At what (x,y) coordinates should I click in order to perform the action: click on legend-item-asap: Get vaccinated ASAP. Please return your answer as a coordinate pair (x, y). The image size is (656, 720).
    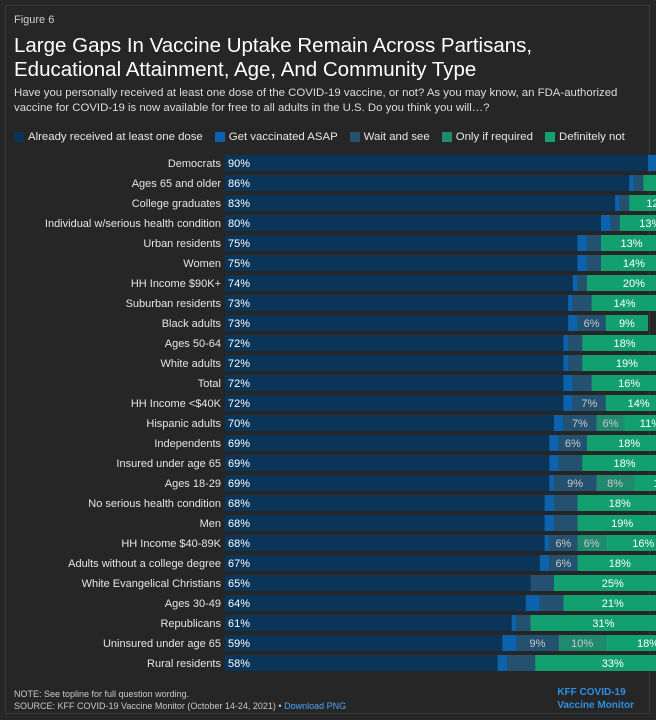
    Looking at the image, I should click on (276, 137).